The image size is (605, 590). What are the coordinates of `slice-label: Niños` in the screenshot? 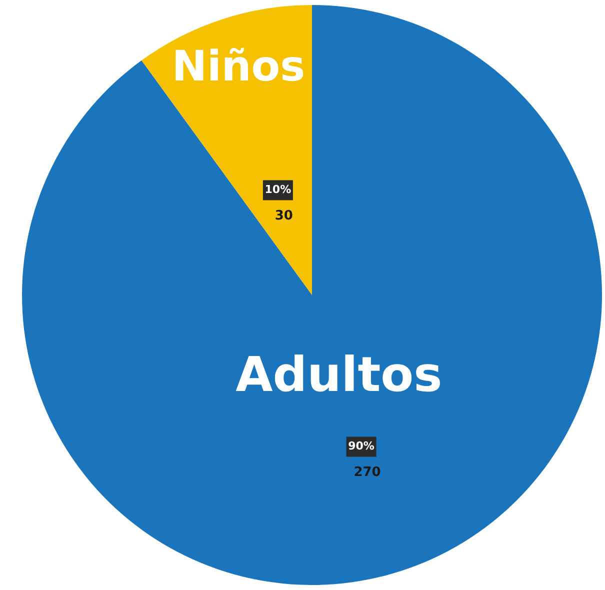 It's located at (239, 65).